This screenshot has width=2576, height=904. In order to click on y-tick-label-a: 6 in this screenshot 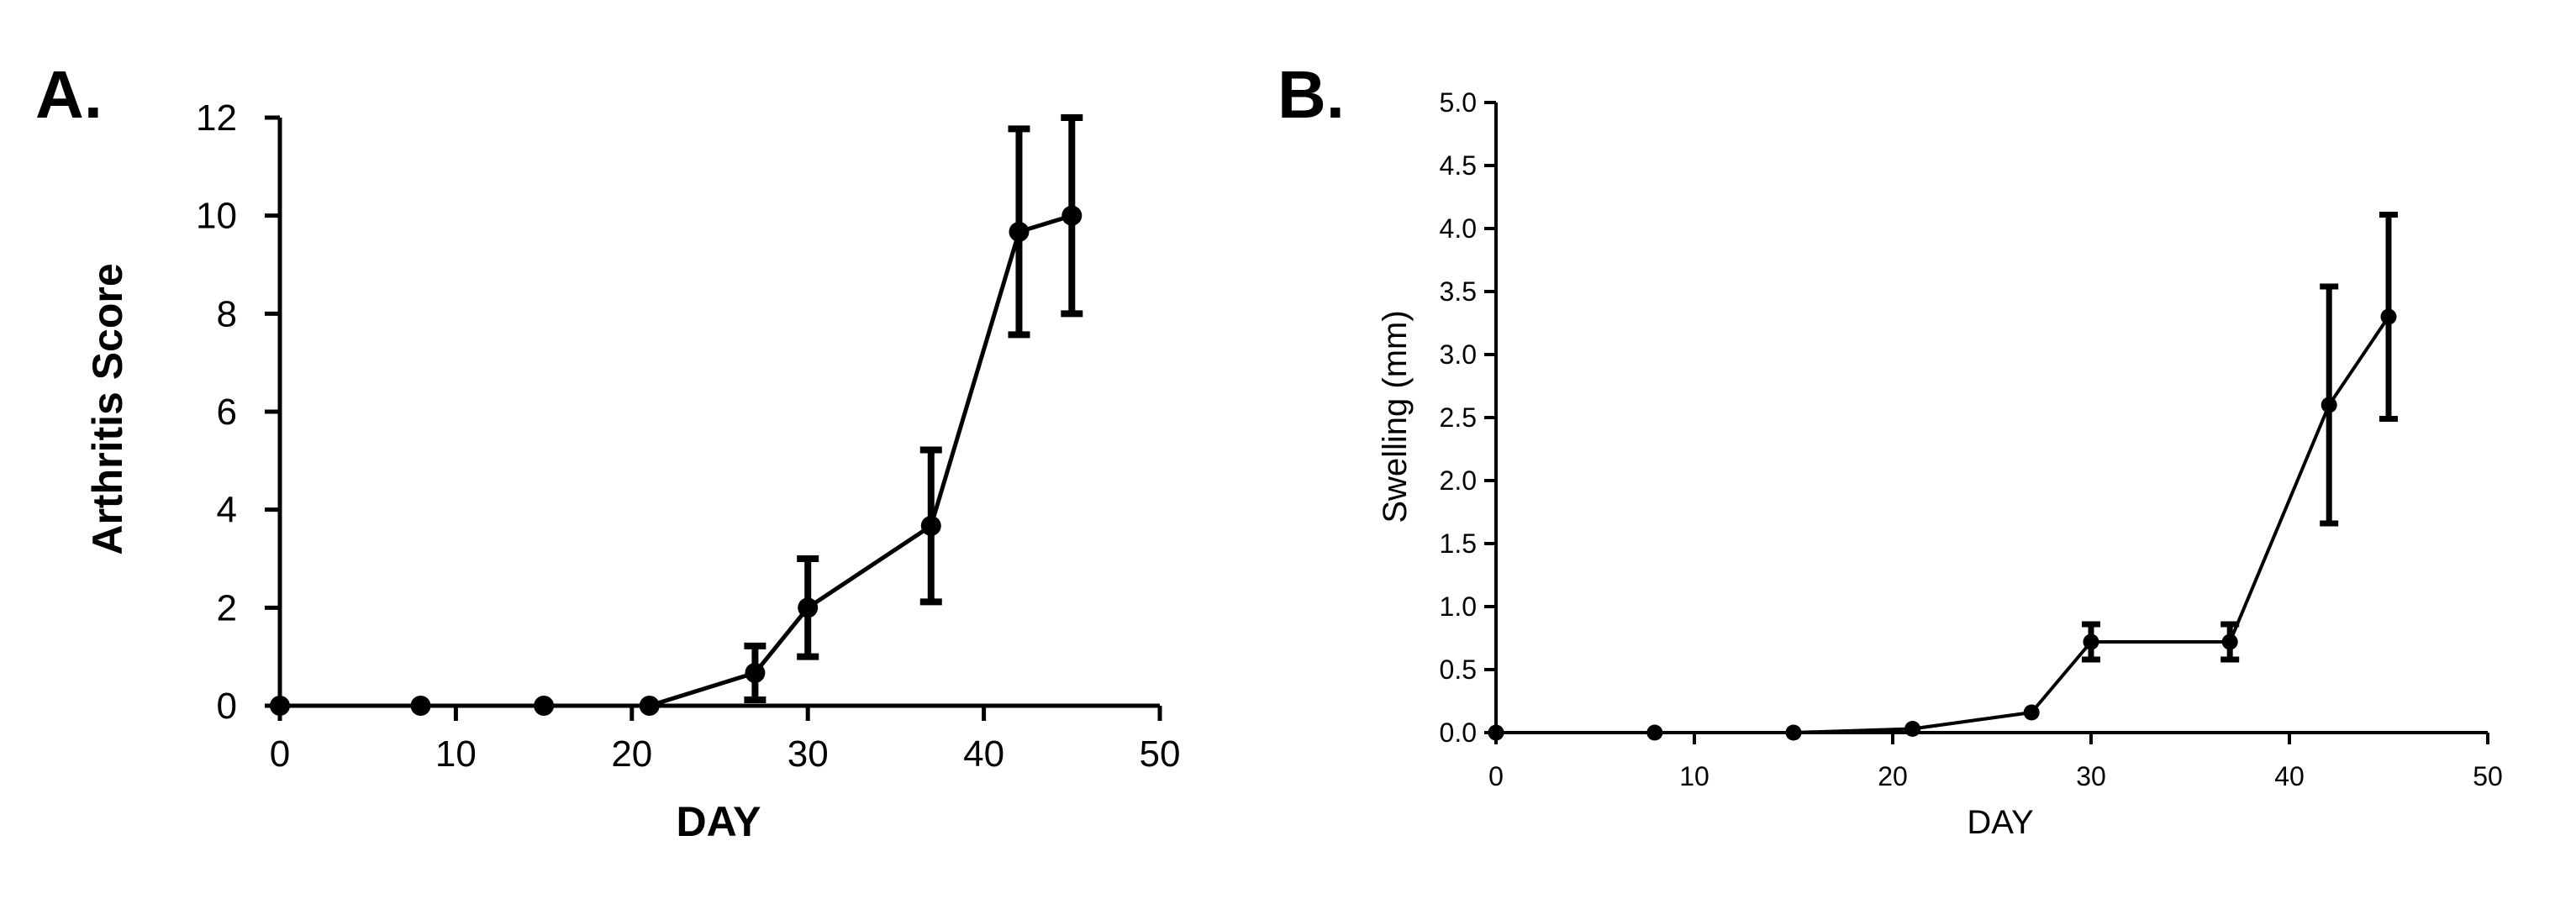, I will do `click(227, 412)`.